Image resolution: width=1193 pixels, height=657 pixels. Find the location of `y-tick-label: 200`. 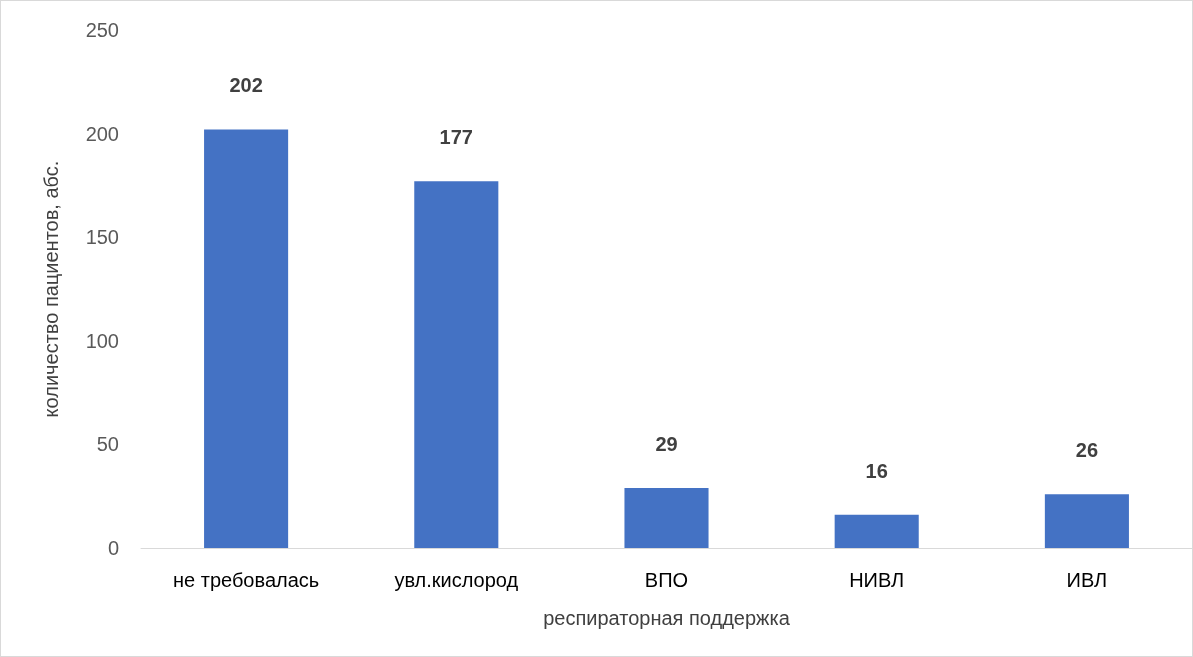

y-tick-label: 200 is located at coordinates (102, 133).